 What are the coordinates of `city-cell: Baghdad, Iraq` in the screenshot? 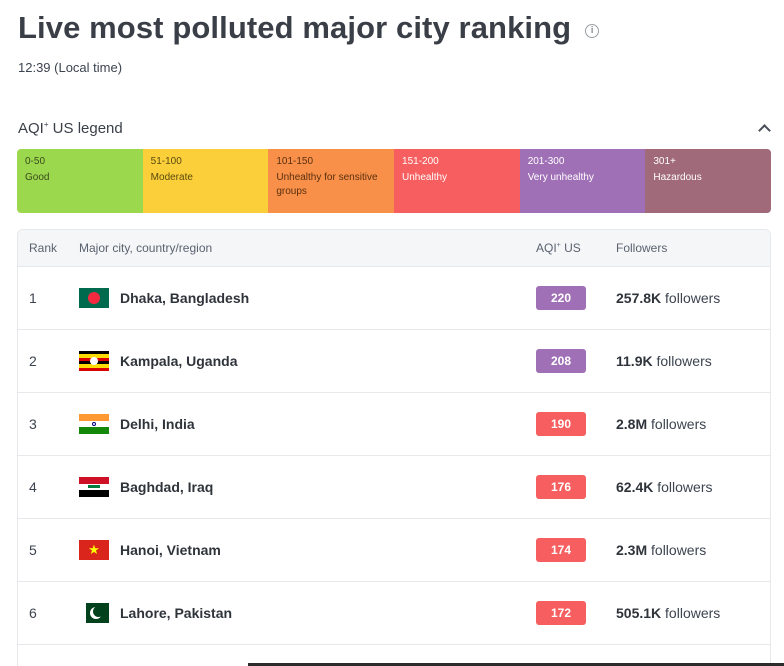 It's located at (307, 487).